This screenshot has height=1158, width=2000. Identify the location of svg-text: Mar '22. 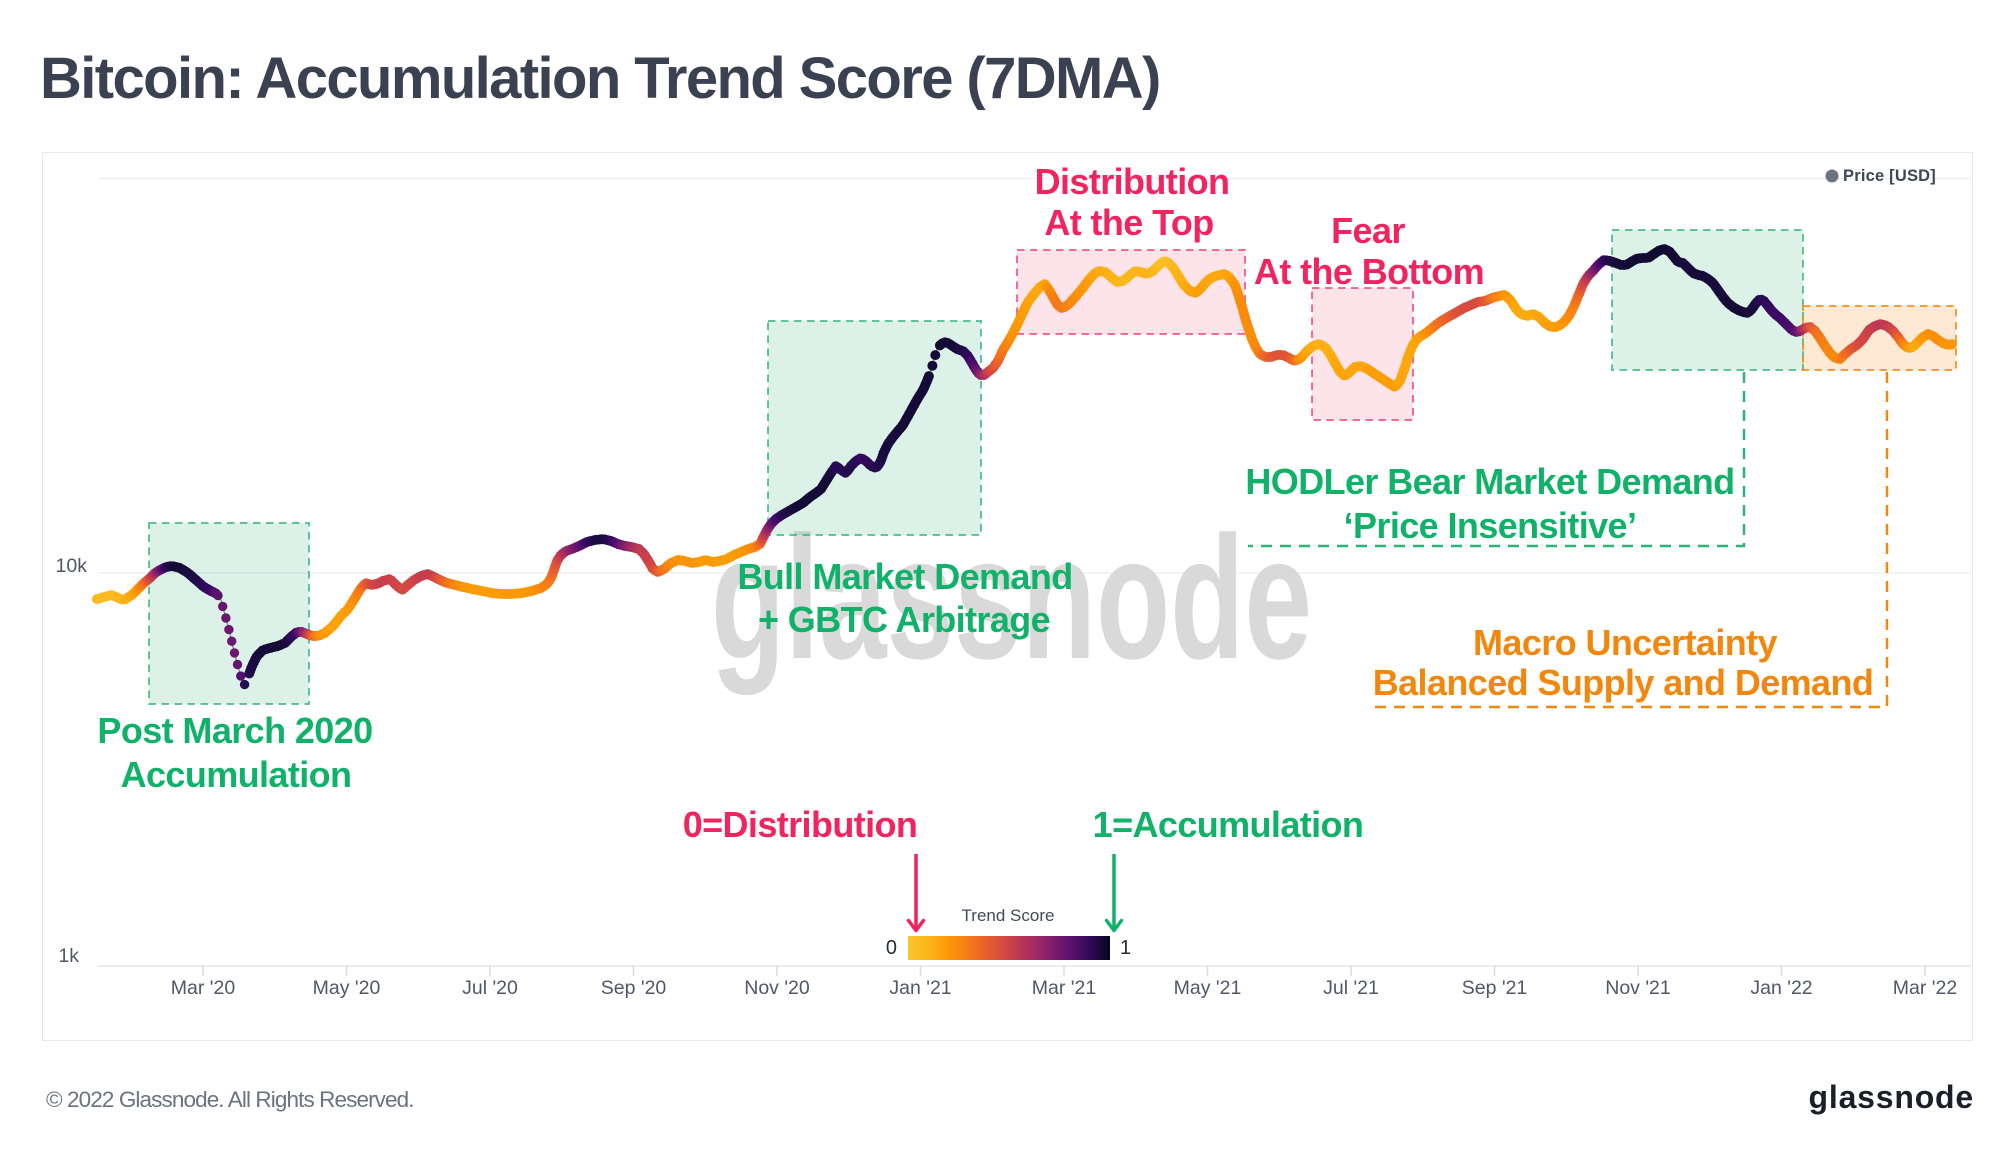
(1925, 988).